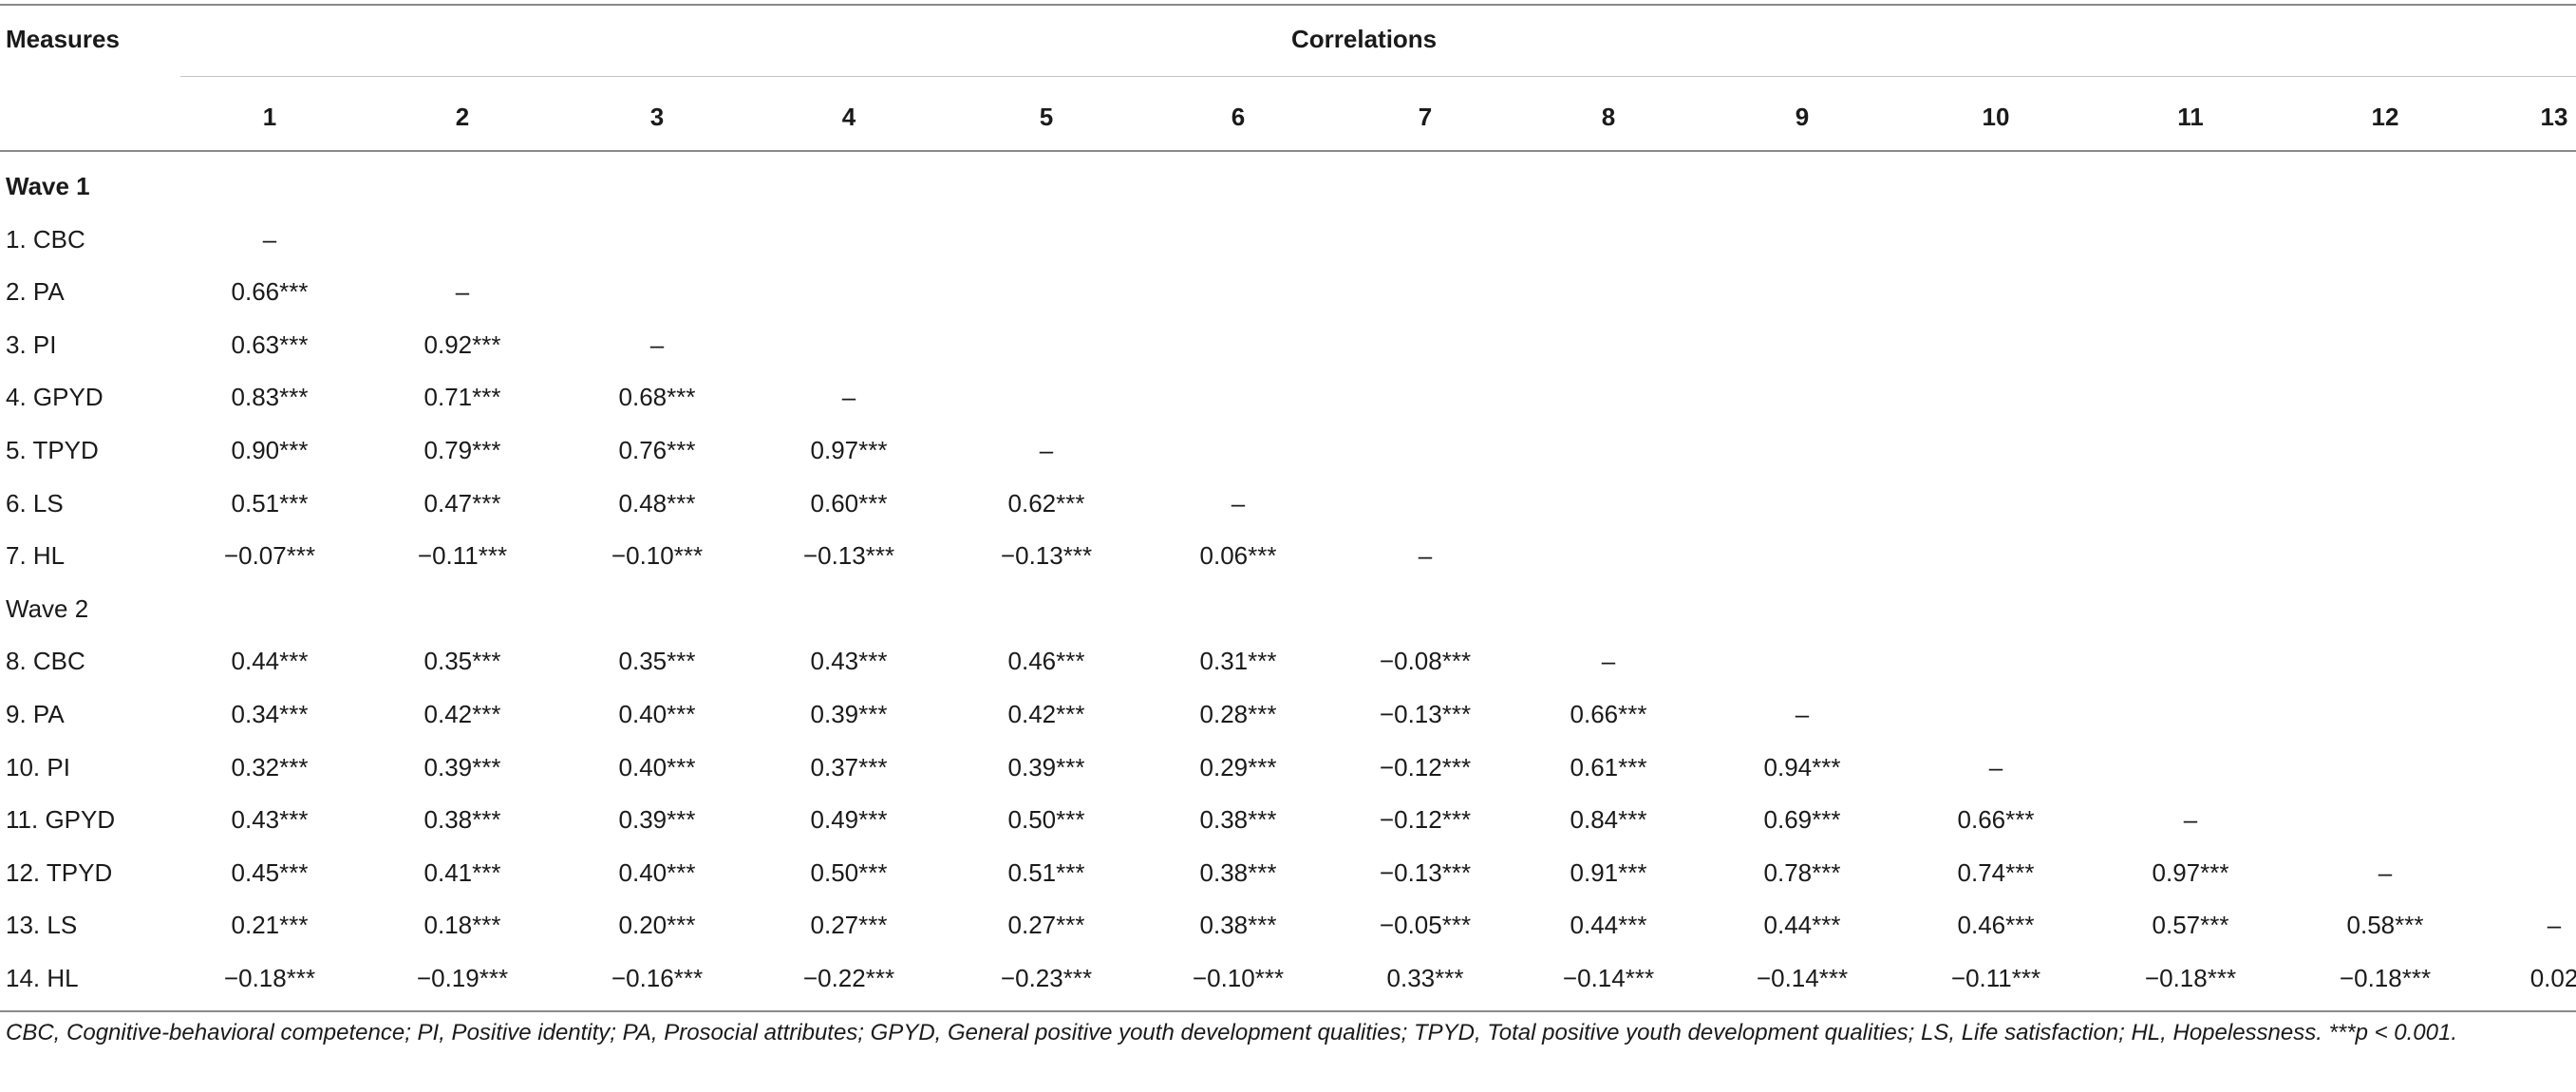 Image resolution: width=2576 pixels, height=1092 pixels. What do you see at coordinates (59, 872) in the screenshot?
I see `row-label: 12. TPYD` at bounding box center [59, 872].